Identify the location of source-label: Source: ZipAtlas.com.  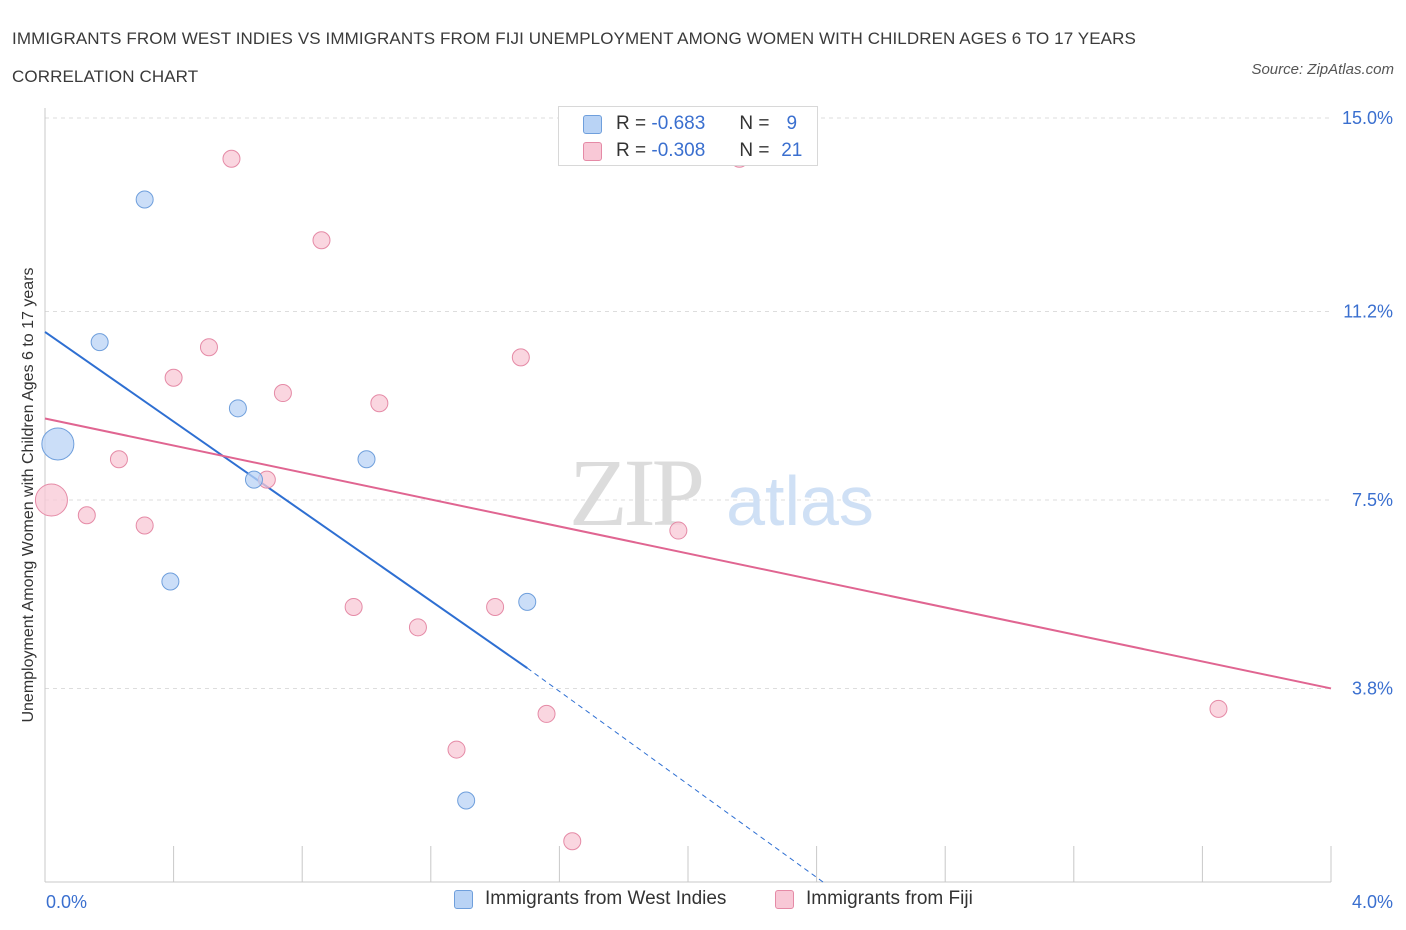
(1322, 69).